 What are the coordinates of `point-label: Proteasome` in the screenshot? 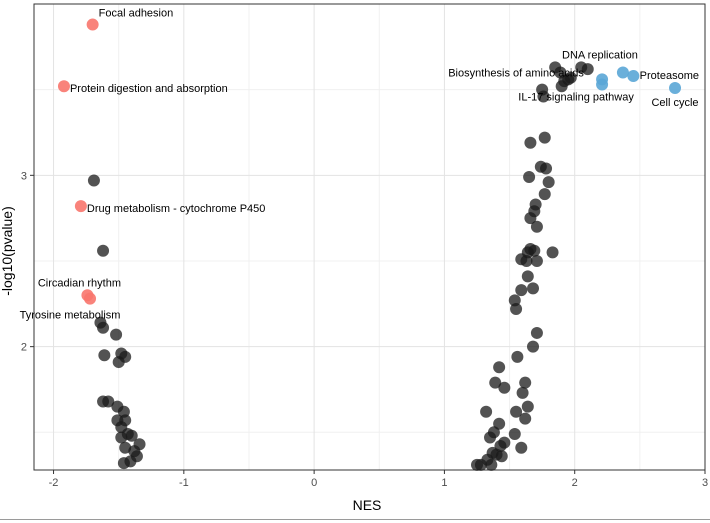 It's located at (669, 76).